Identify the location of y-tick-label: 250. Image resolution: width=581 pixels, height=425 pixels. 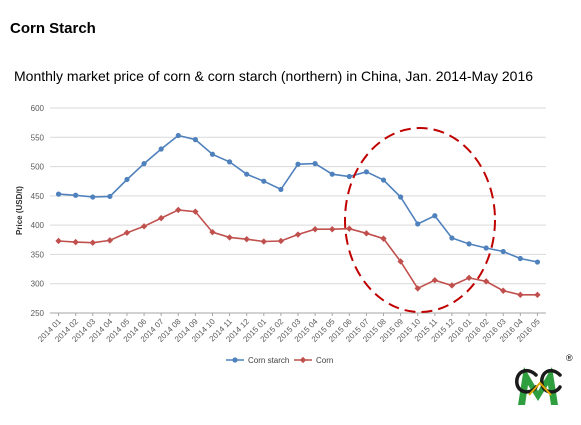
(38, 313).